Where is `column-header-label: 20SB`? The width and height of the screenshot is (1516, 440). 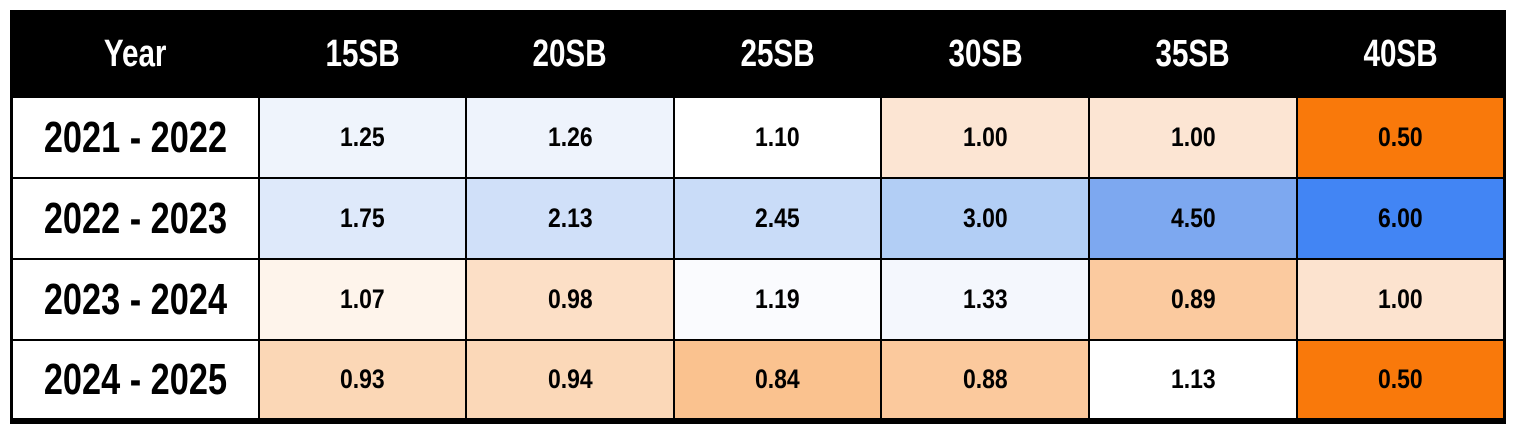 column-header-label: 20SB is located at coordinates (570, 54).